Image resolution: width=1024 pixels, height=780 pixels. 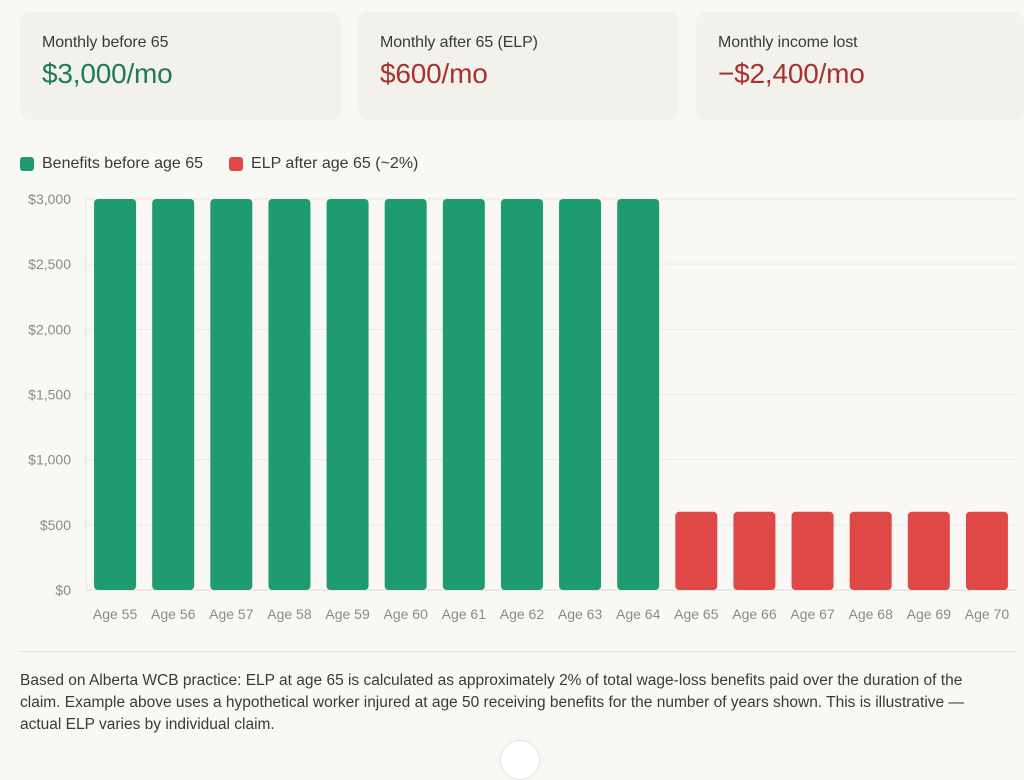 I want to click on x-tick-label: Age 56, so click(x=173, y=614).